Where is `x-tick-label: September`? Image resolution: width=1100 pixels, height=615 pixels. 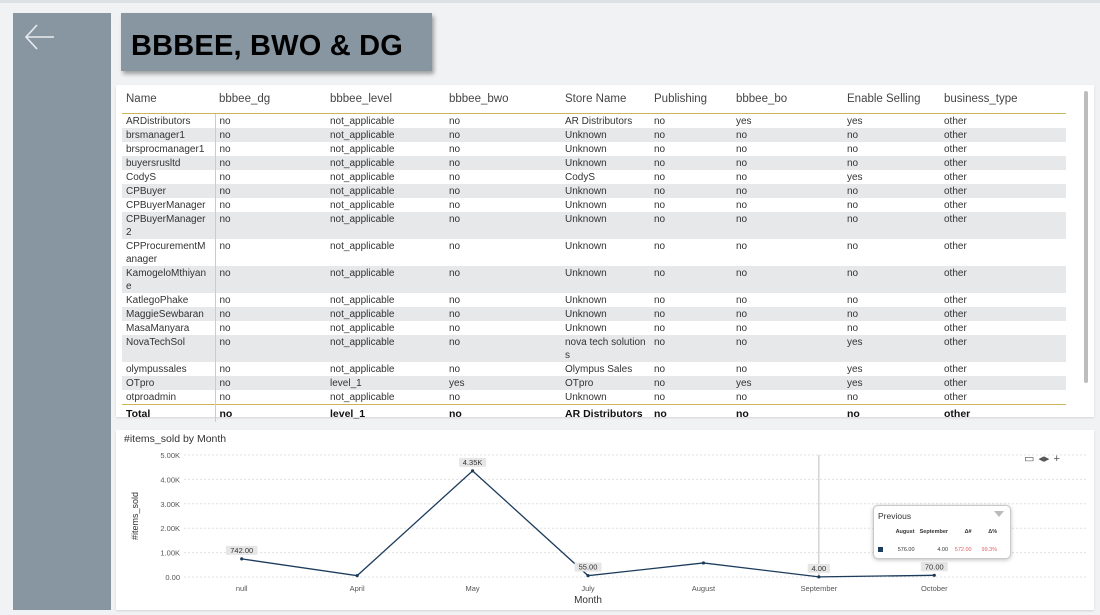
x-tick-label: September is located at coordinates (819, 588).